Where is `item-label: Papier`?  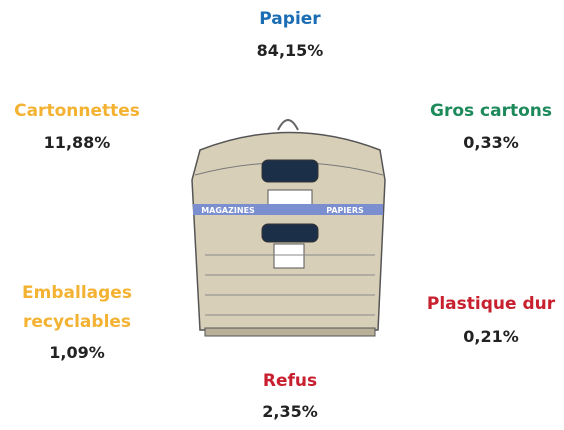 item-label: Papier is located at coordinates (290, 19).